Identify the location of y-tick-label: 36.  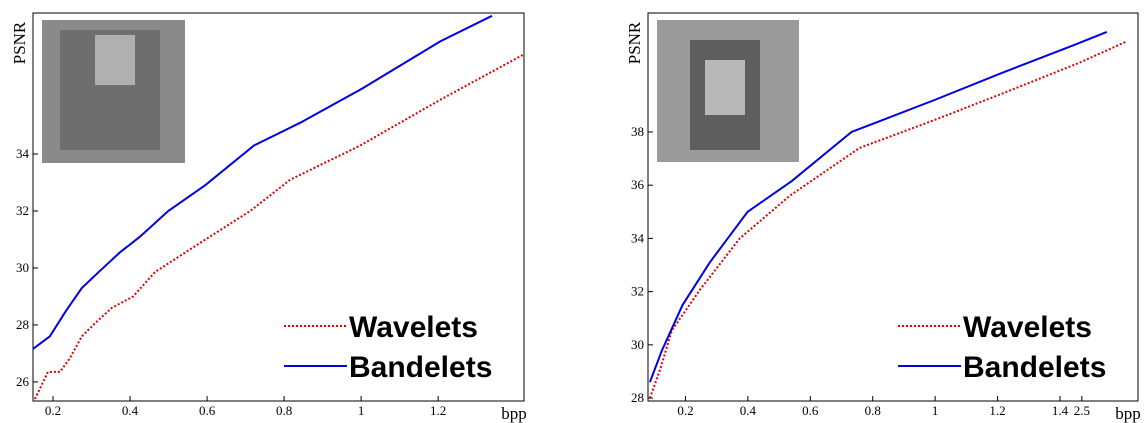
(638, 184).